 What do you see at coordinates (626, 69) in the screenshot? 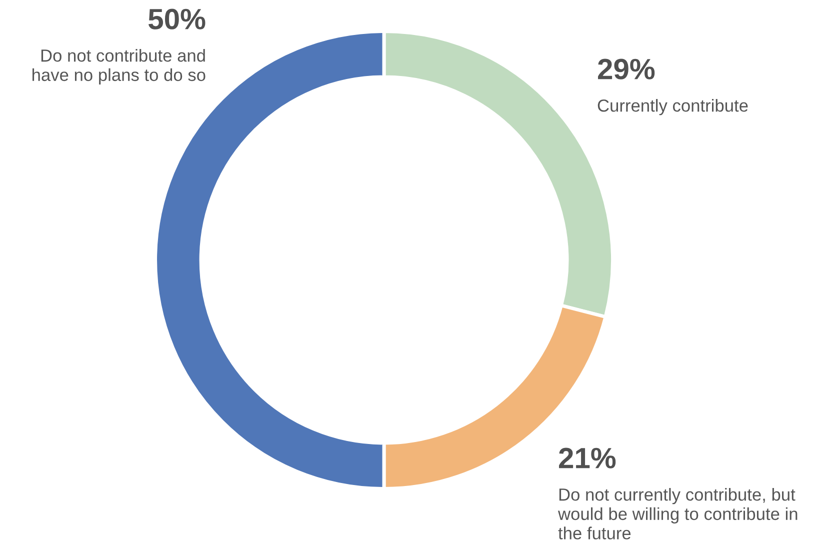
I see `data-label: 29%` at bounding box center [626, 69].